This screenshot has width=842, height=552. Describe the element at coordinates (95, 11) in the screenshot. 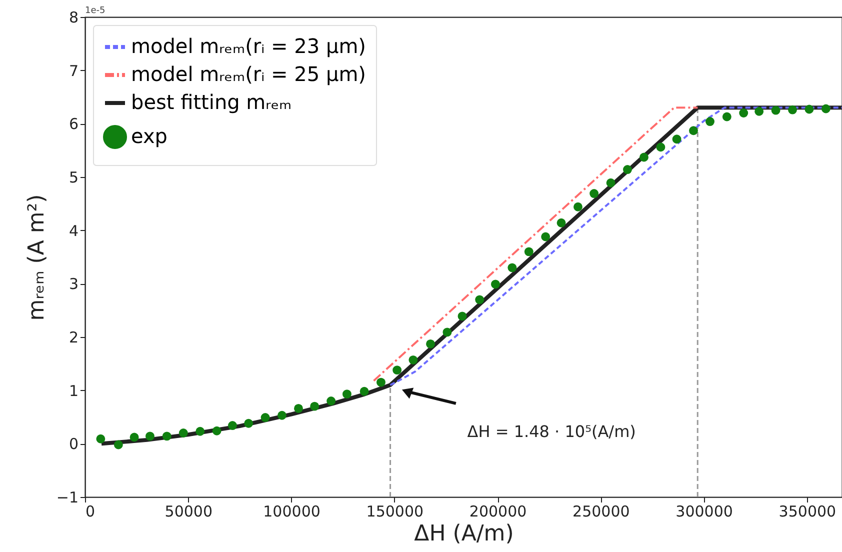

I see `text: 1e-5` at that location.